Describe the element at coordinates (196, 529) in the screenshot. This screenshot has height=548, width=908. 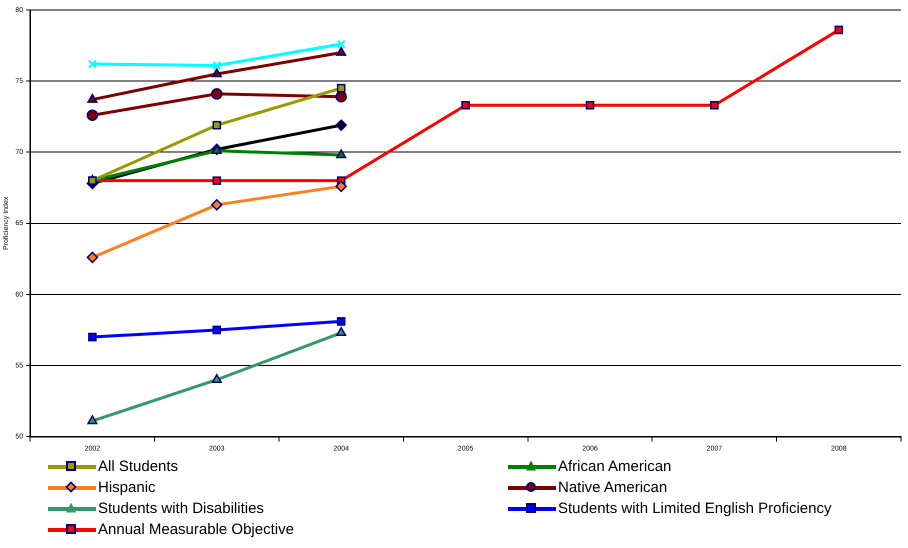
I see `legend-label: Annual Measurable Objective` at that location.